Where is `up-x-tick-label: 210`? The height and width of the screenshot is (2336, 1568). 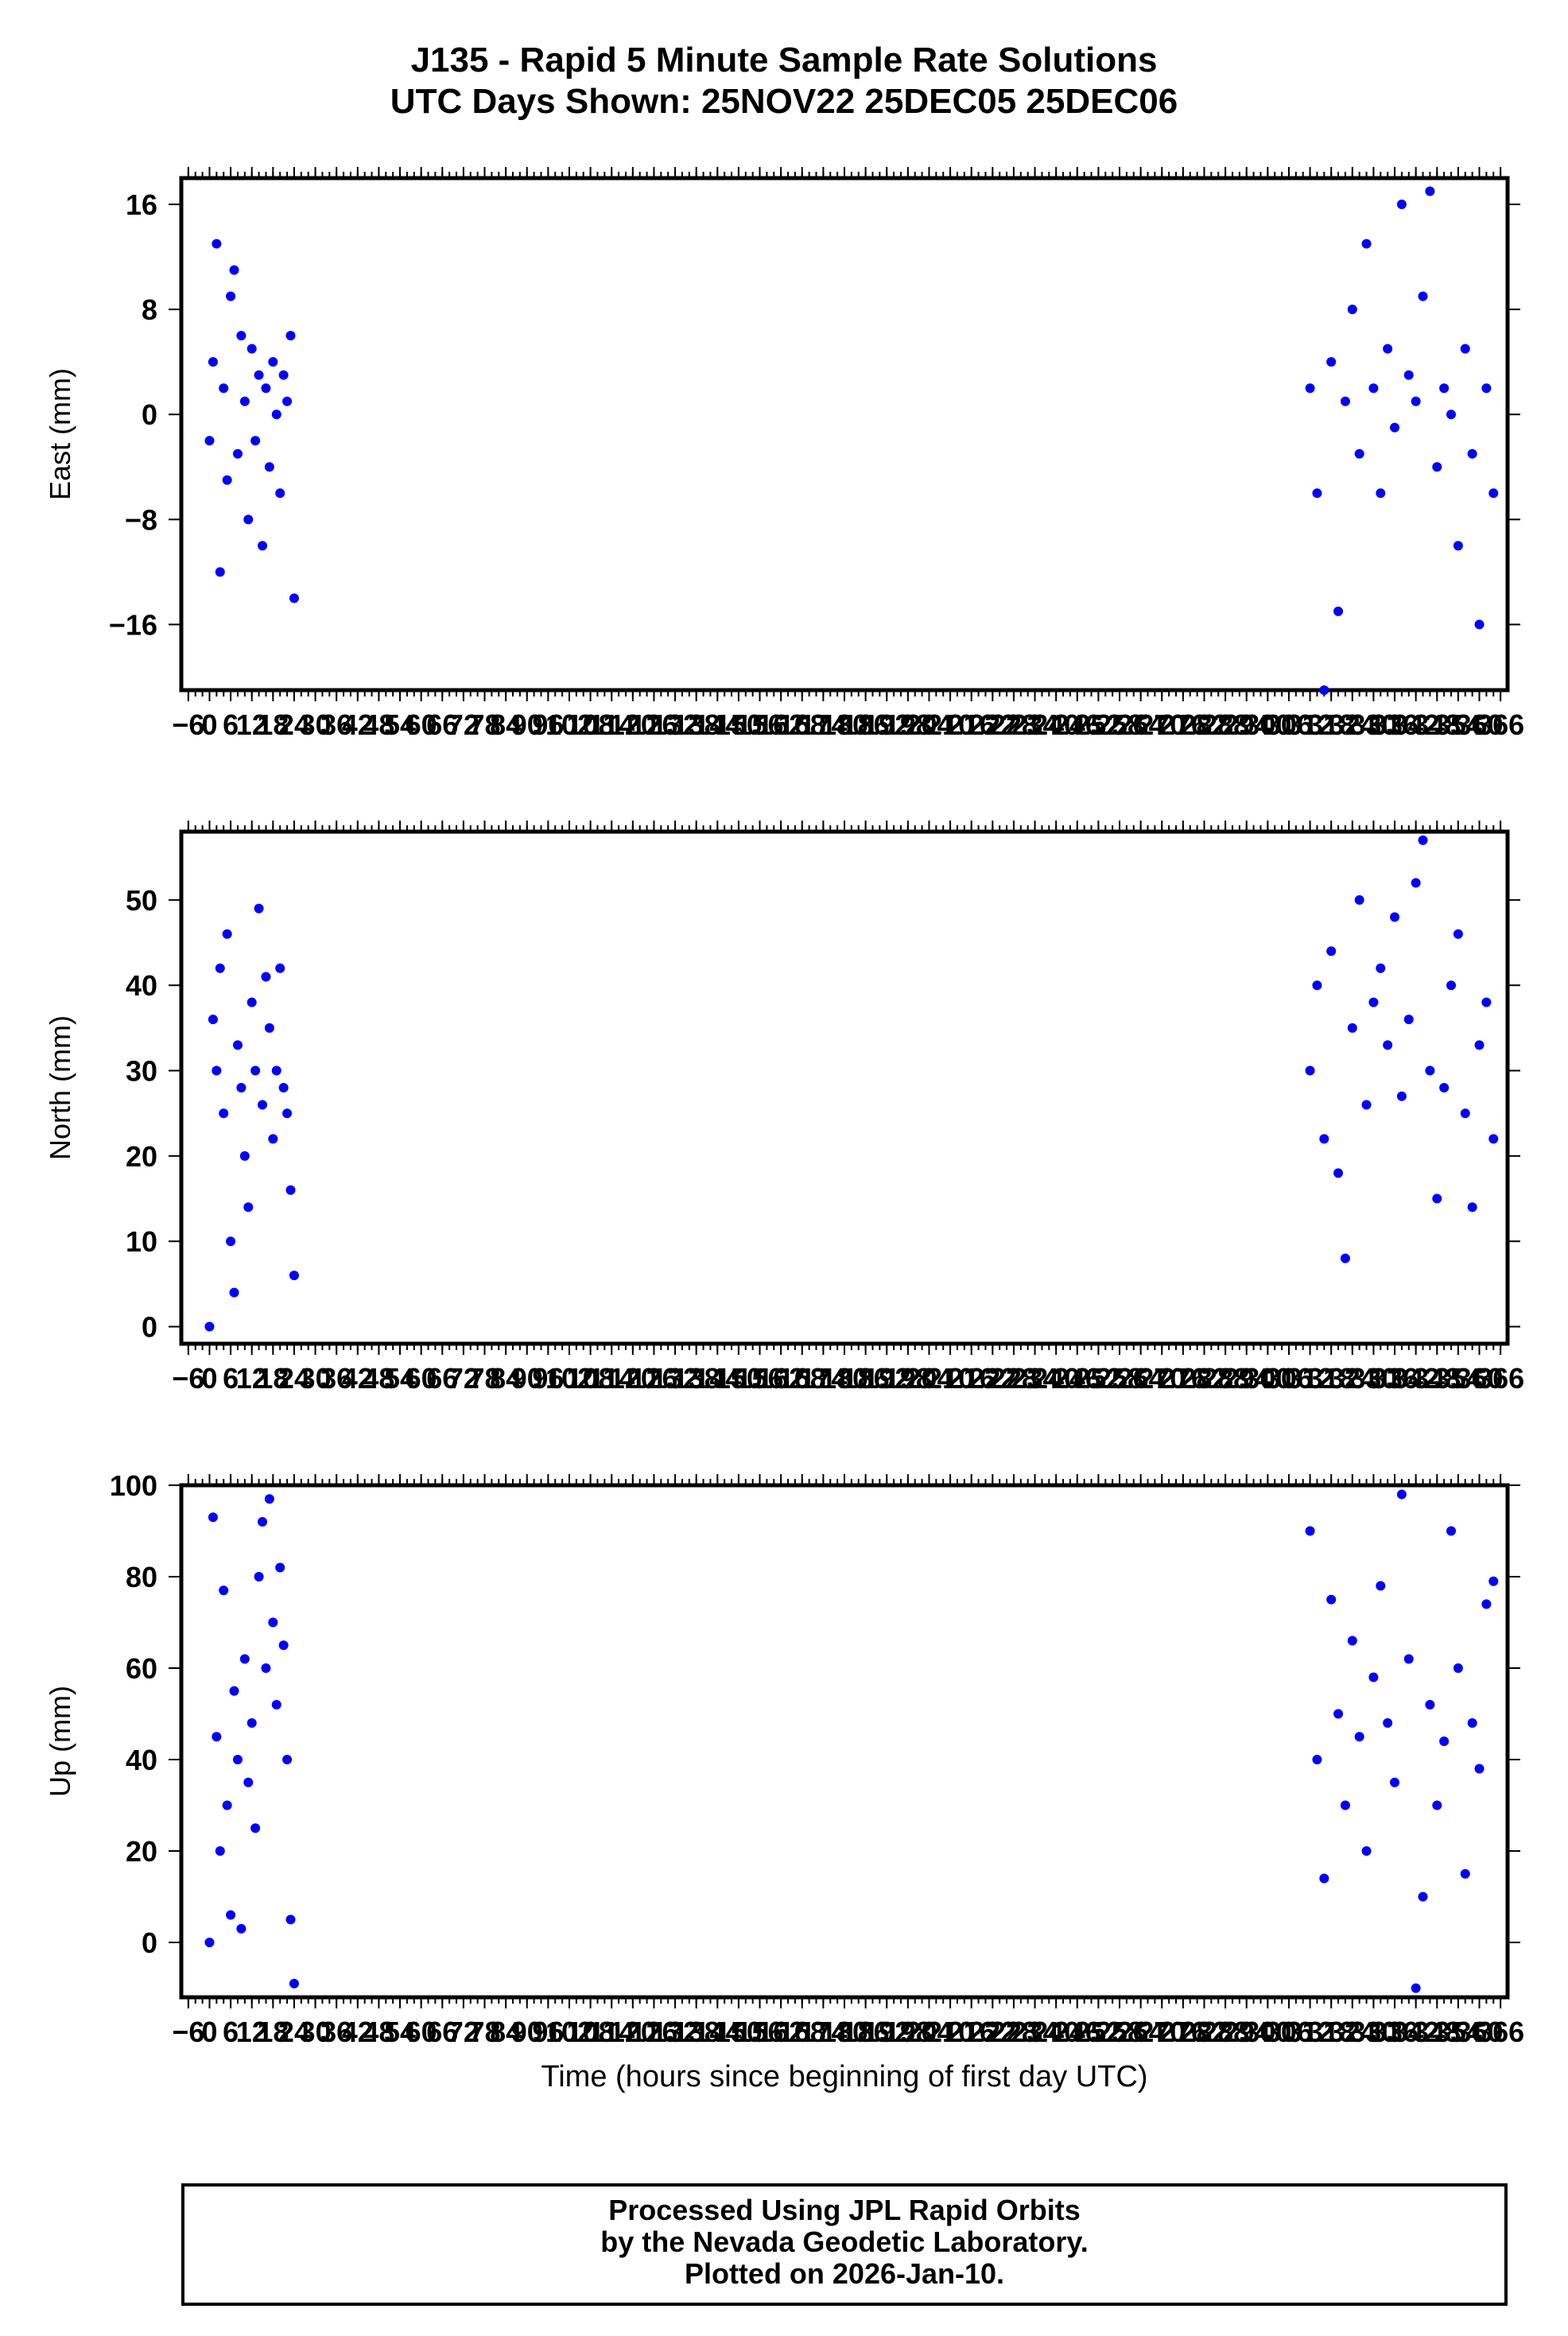 up-x-tick-label: 210 is located at coordinates (950, 2032).